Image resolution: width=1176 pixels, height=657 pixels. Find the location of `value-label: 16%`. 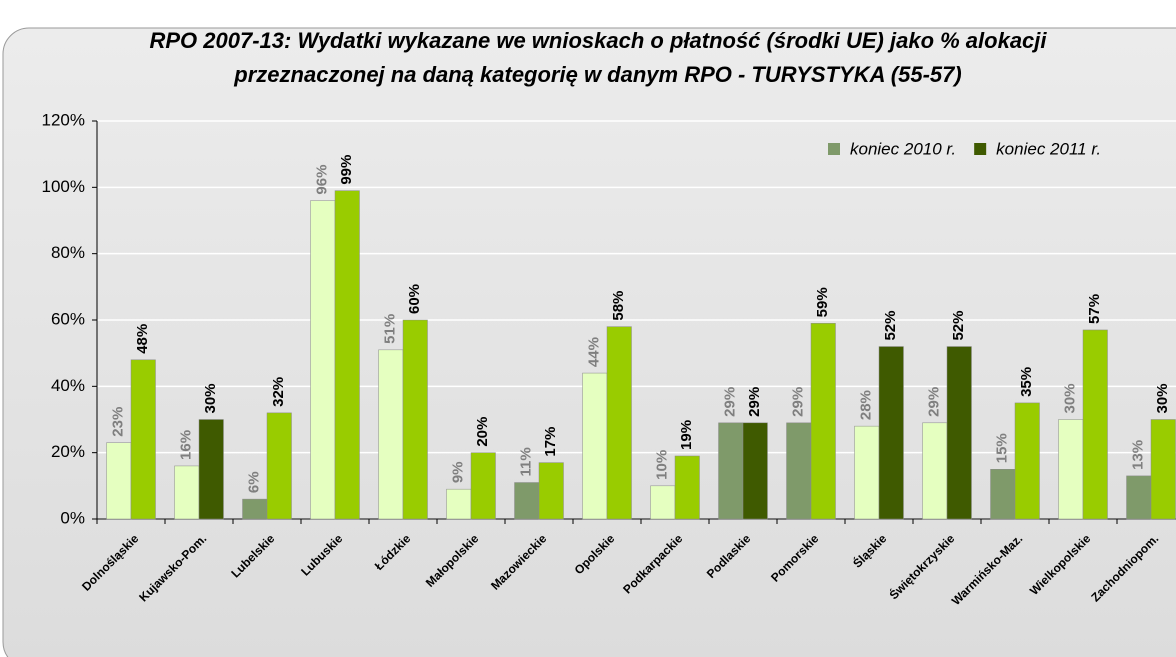

value-label: 16% is located at coordinates (186, 445).